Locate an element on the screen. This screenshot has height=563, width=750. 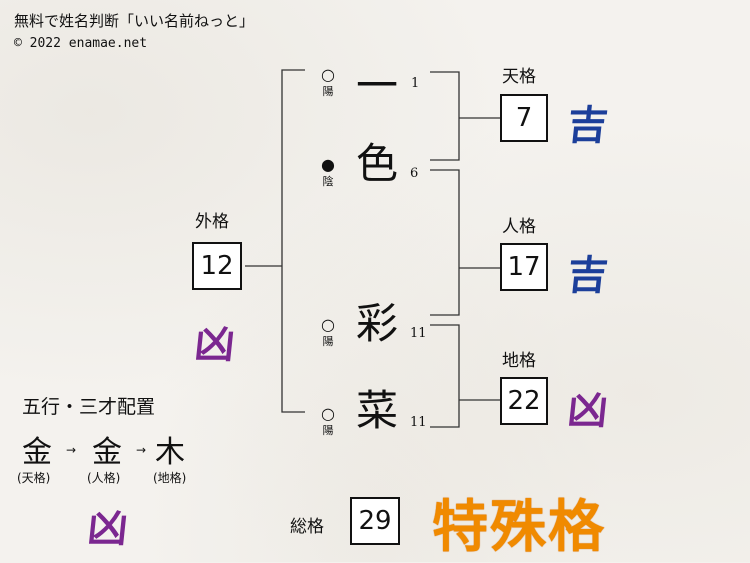
chikaku-label: 地格 is located at coordinates (519, 361).